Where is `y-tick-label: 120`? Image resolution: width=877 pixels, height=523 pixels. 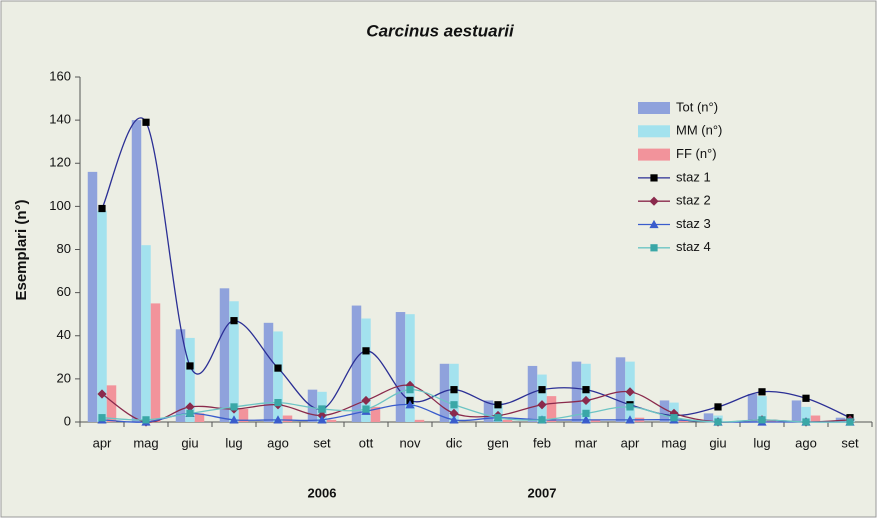
y-tick-label: 120 is located at coordinates (60, 162).